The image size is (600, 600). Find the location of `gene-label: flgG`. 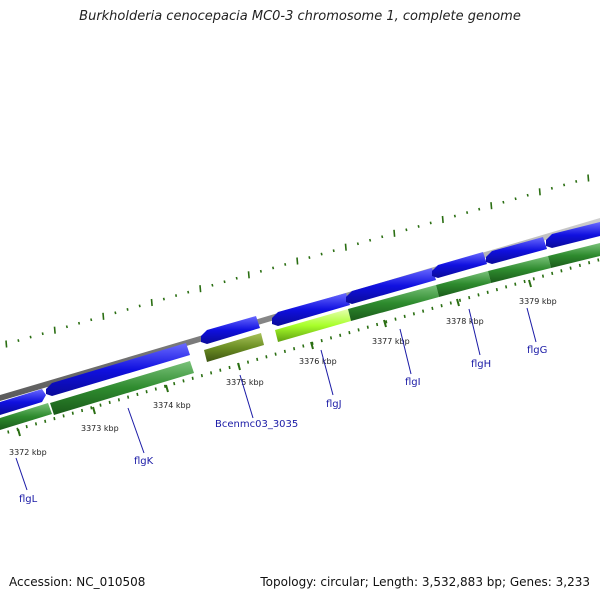

gene-label: flgG is located at coordinates (537, 350).